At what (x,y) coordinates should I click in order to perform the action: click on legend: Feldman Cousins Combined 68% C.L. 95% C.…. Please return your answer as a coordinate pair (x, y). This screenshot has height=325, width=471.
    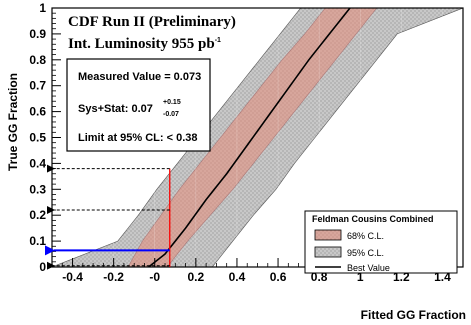
    Looking at the image, I should click on (381, 242).